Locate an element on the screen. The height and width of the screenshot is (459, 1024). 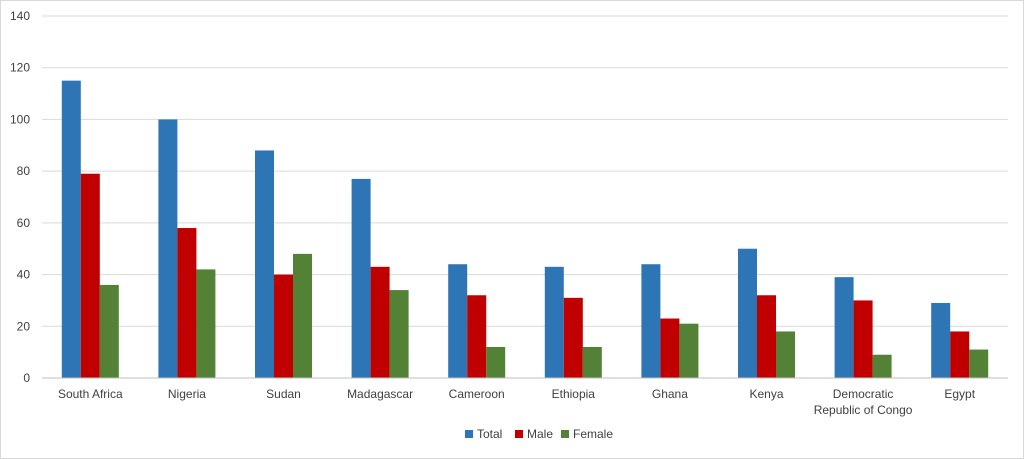
y-tick-label: 0 is located at coordinates (26, 378).